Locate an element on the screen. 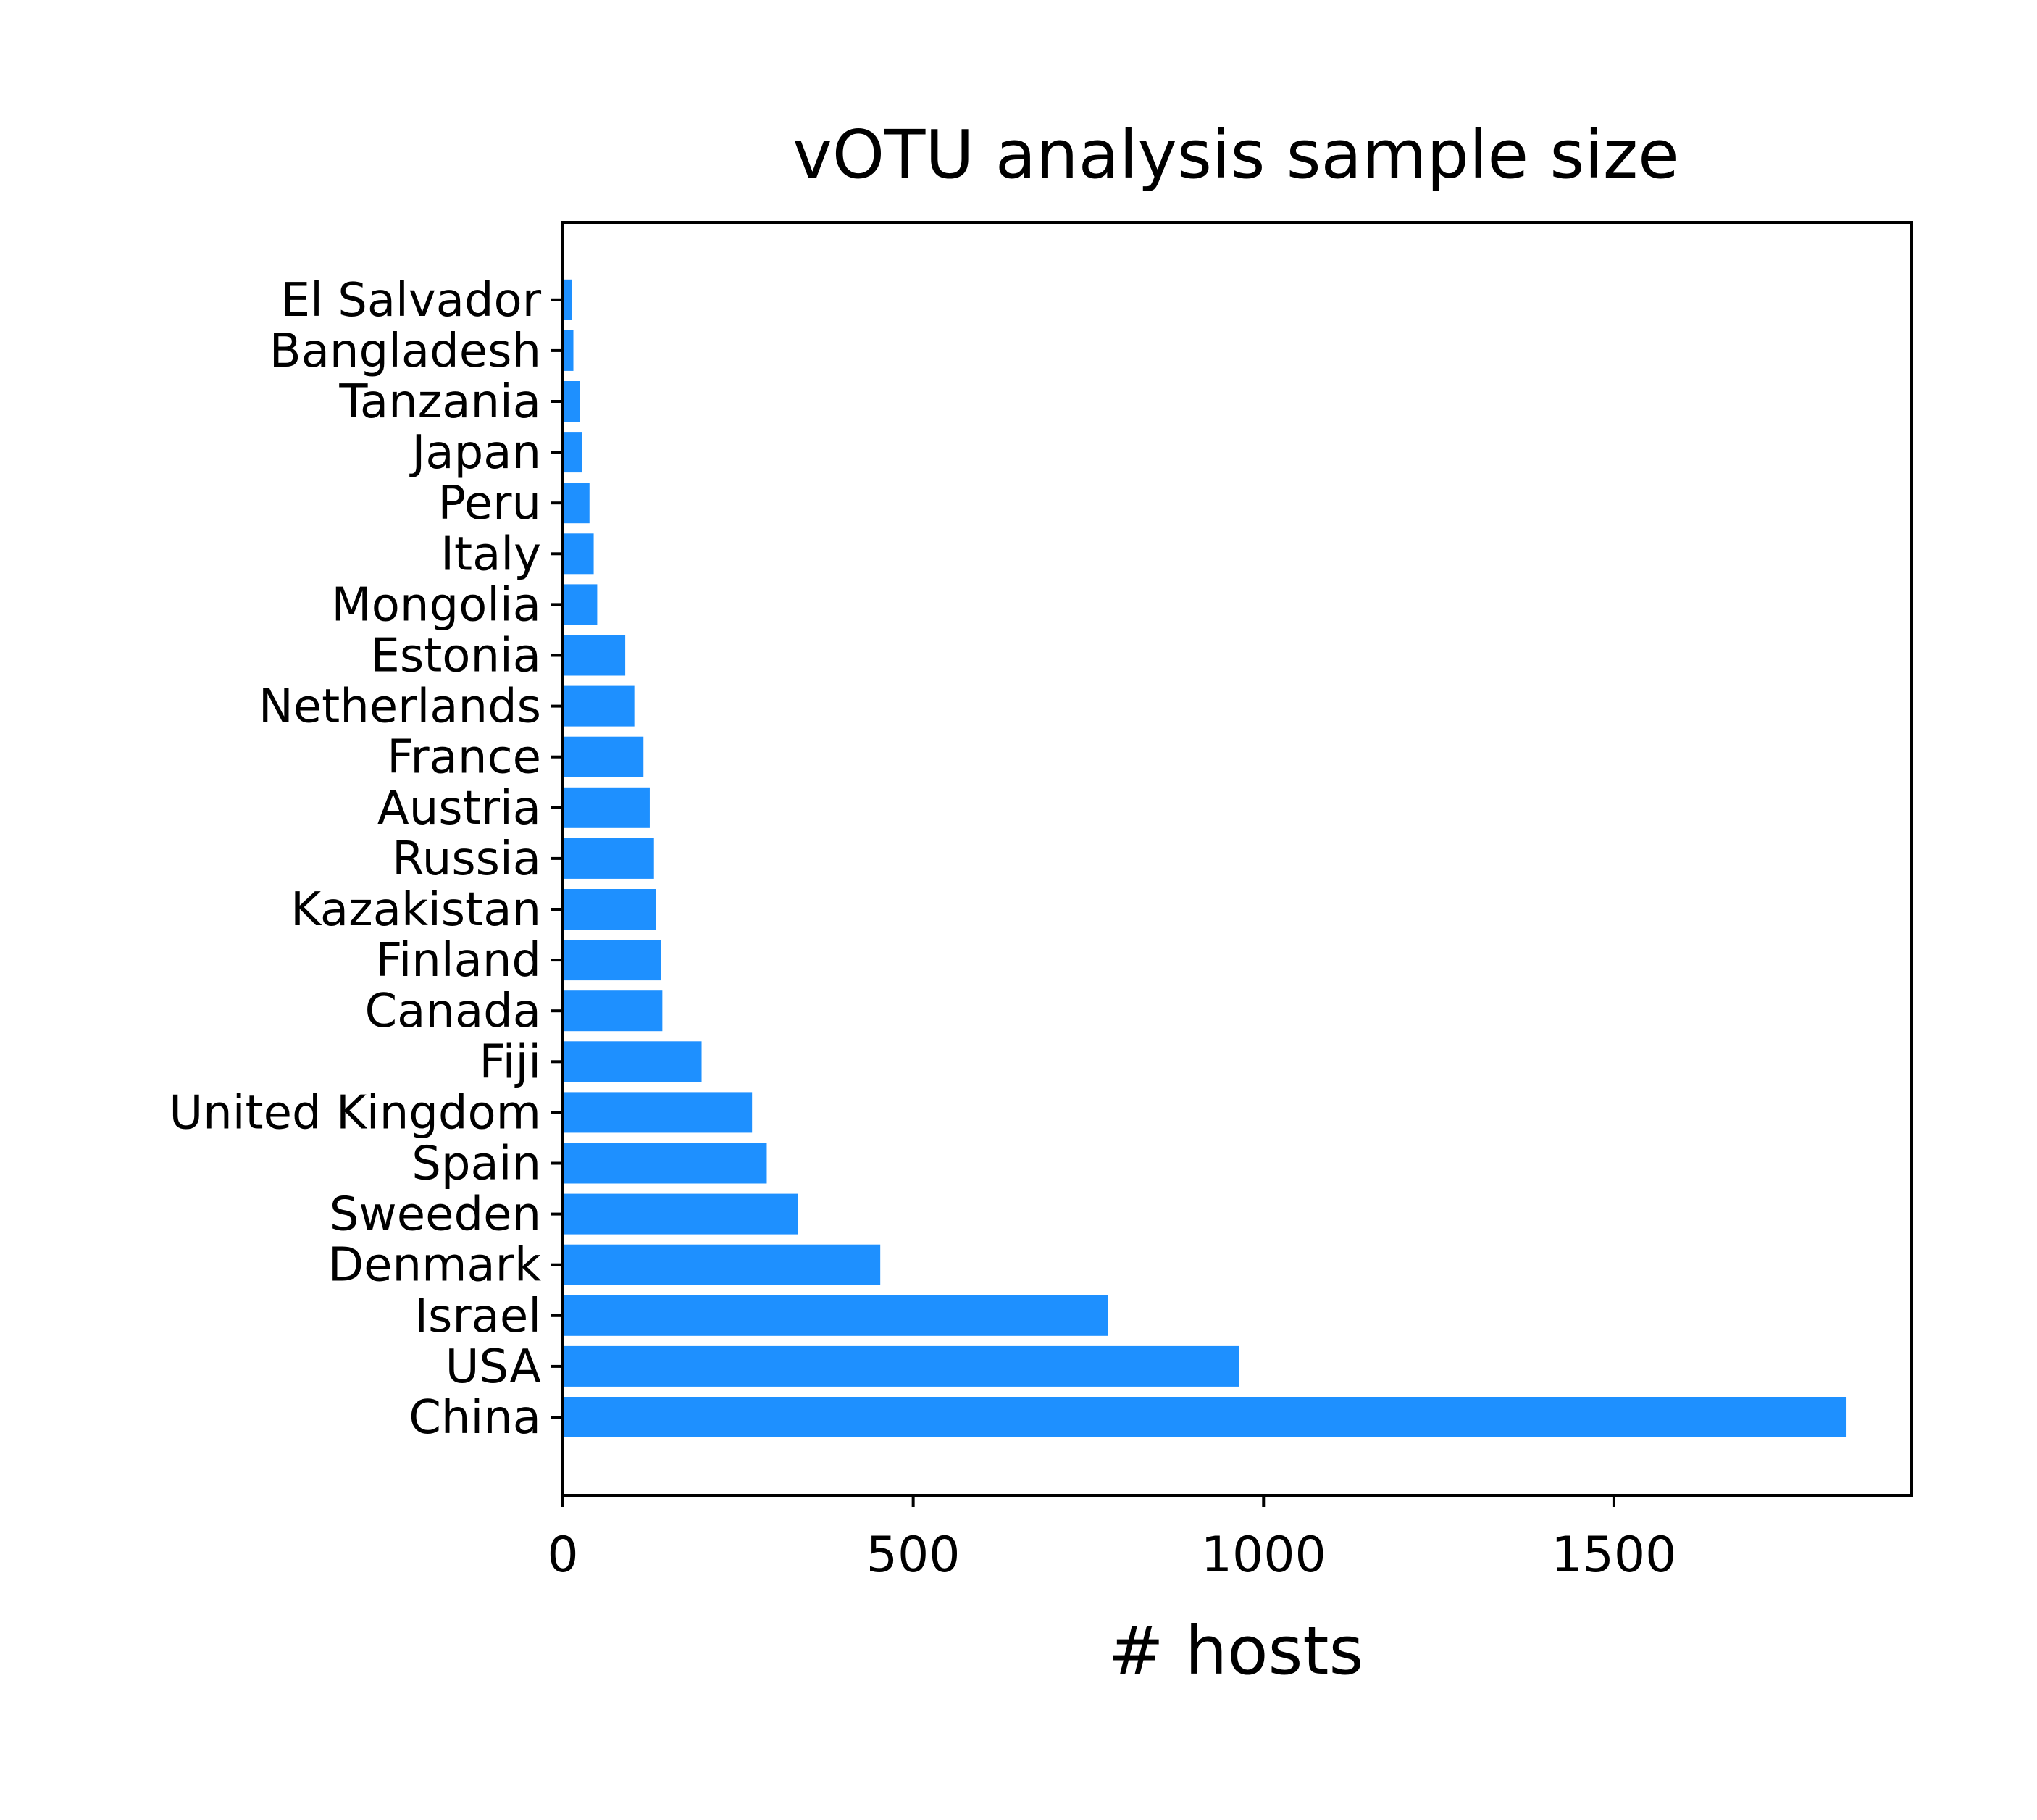  bar-france is located at coordinates (603, 756).